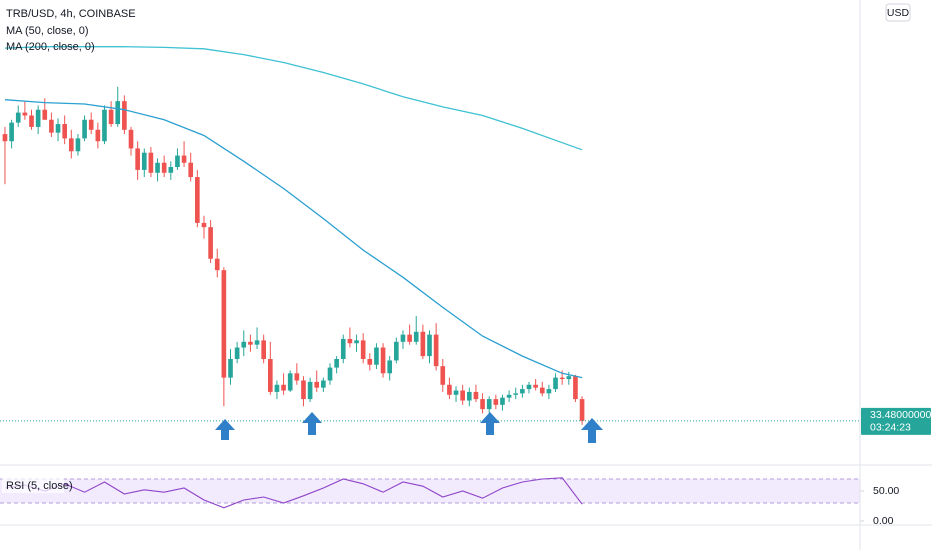 Image resolution: width=932 pixels, height=550 pixels. Describe the element at coordinates (886, 491) in the screenshot. I see `y-tick-label: 50.00` at that location.